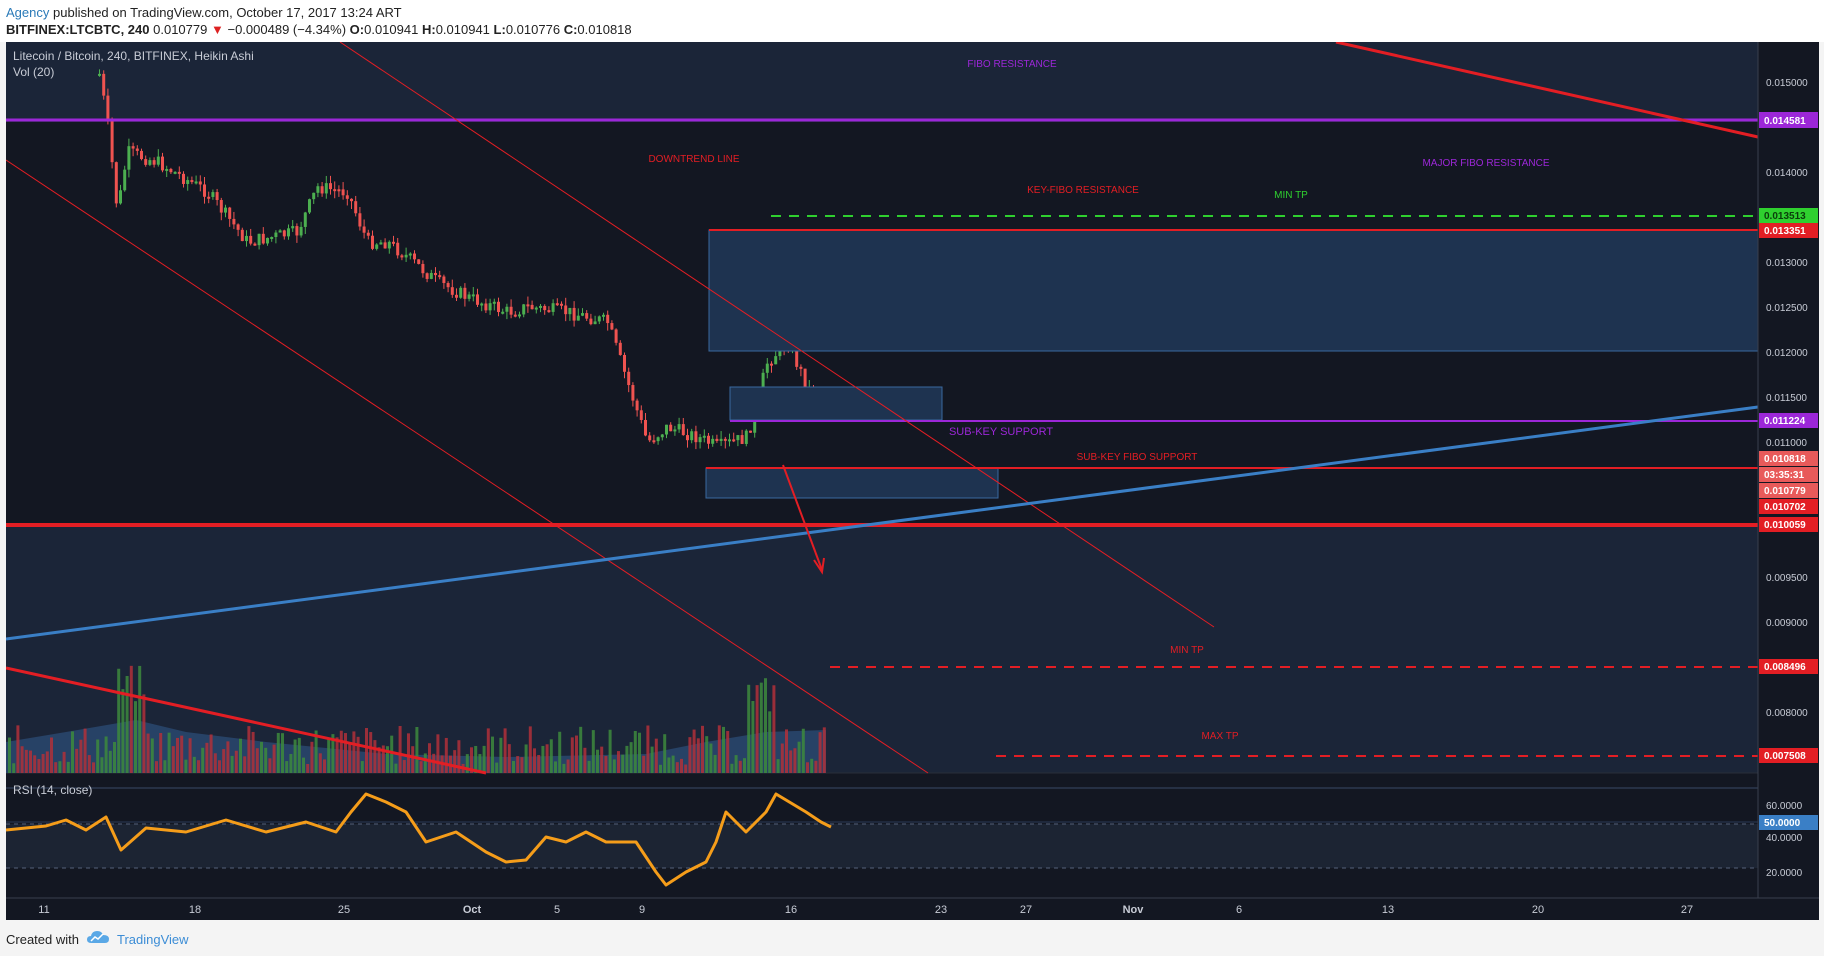 The image size is (1824, 956). I want to click on label-sub-key-fibo-support: SUB-KEY FIBO SUPPORT, so click(1137, 457).